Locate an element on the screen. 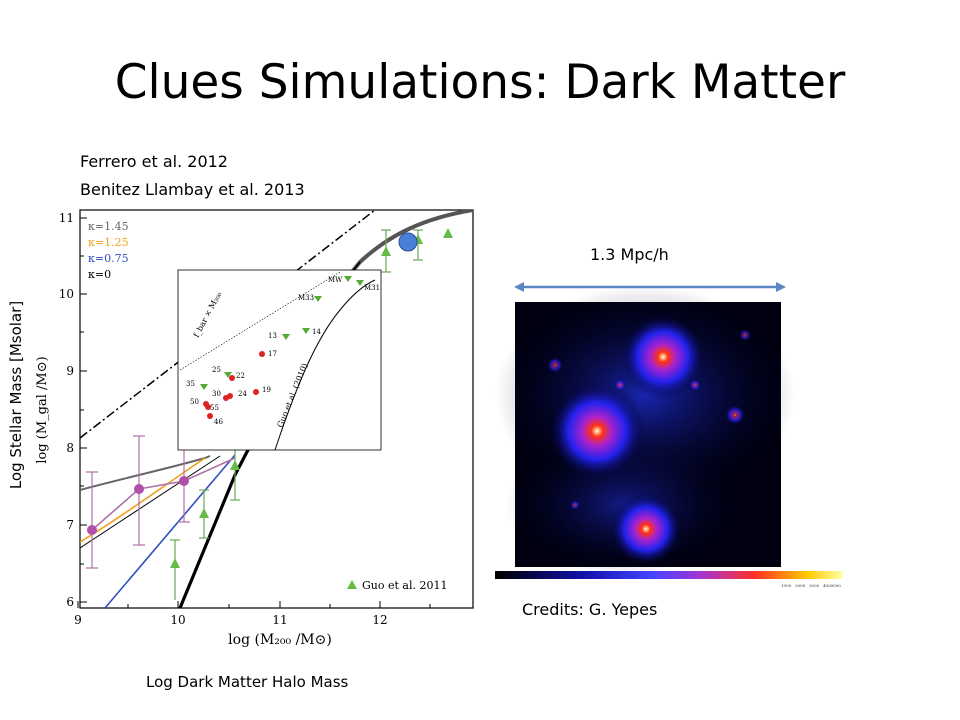 This screenshot has height=720, width=960. inset-46: 46 is located at coordinates (218, 422).